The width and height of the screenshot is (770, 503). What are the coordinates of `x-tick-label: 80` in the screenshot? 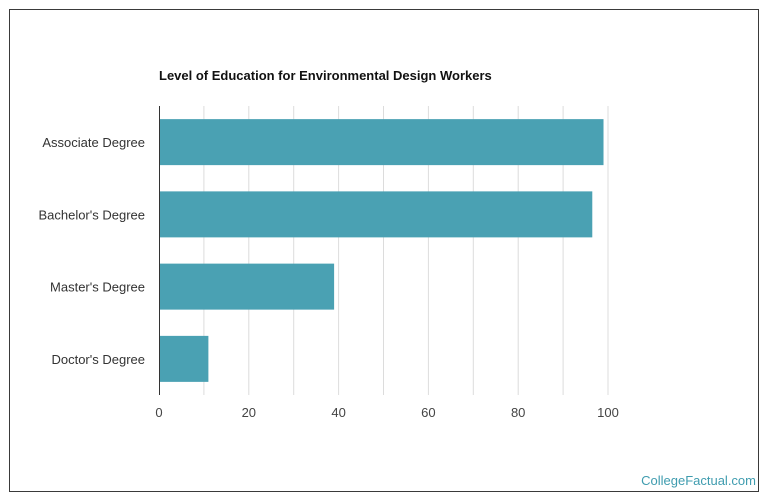 It's located at (518, 412).